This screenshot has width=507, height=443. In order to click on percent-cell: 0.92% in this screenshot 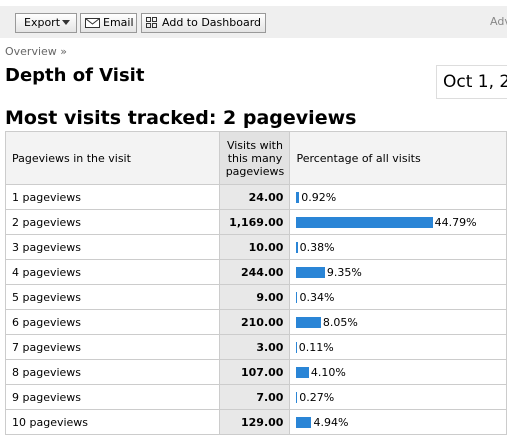, I will do `click(398, 197)`.